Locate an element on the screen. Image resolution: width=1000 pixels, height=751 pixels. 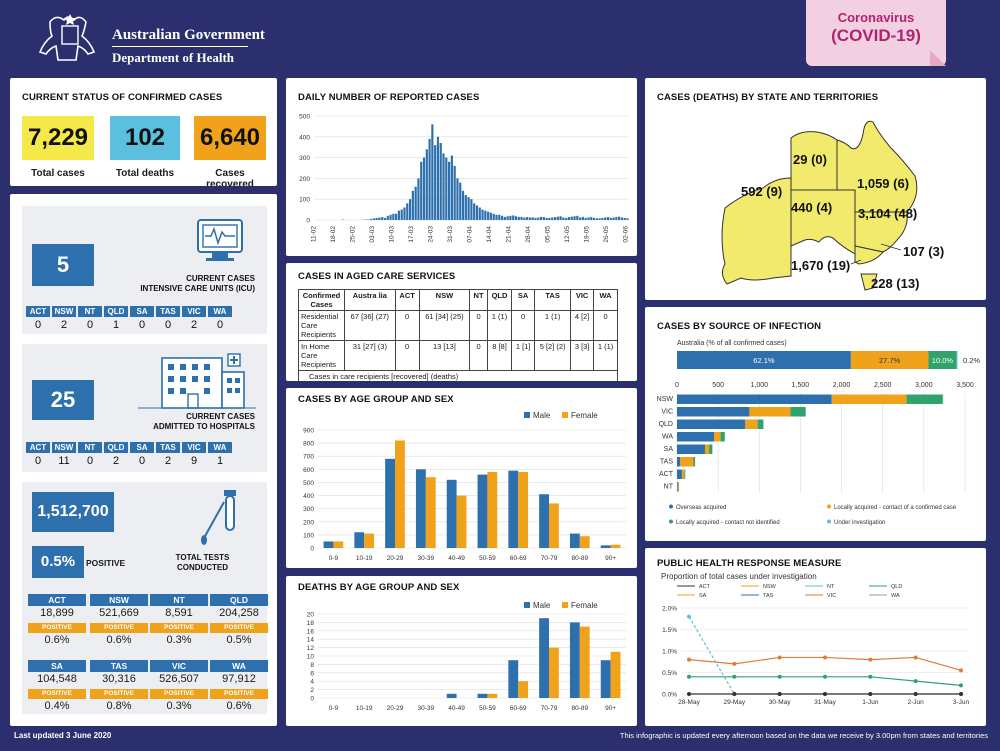
hospital-state-header: VIC is located at coordinates (194, 447).